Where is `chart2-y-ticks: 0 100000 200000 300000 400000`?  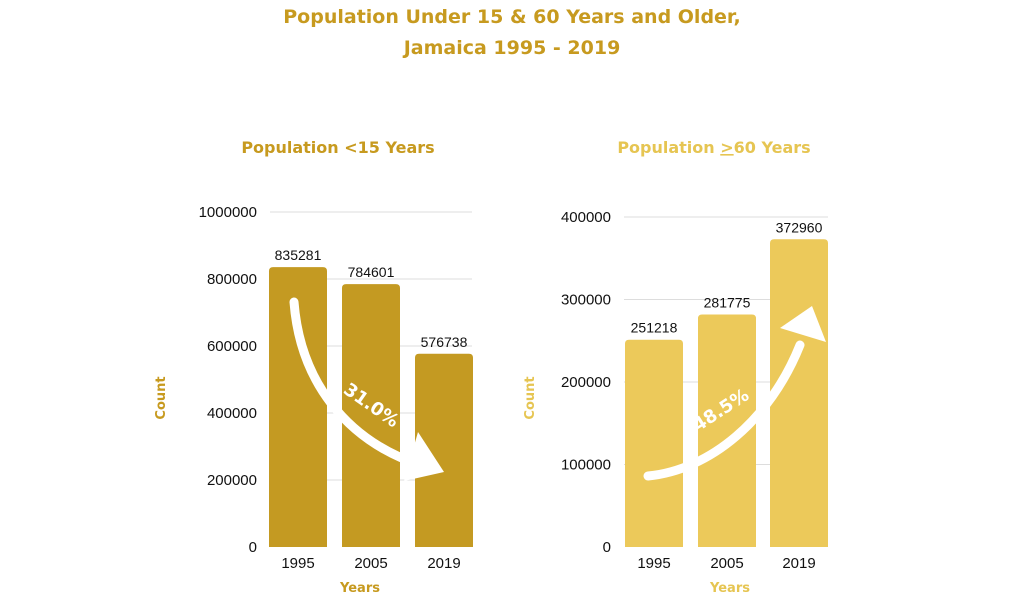 chart2-y-ticks: 0 100000 200000 300000 400000 is located at coordinates (586, 382).